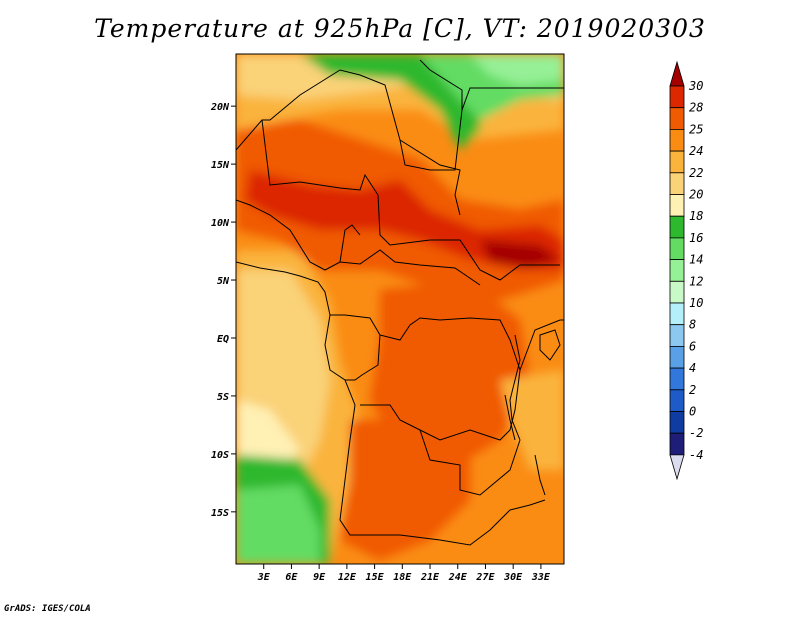  Describe the element at coordinates (223, 310) in the screenshot. I see `latitude-axis: 20N 15N 10N 5N EQ 5S 10S 15S` at that location.